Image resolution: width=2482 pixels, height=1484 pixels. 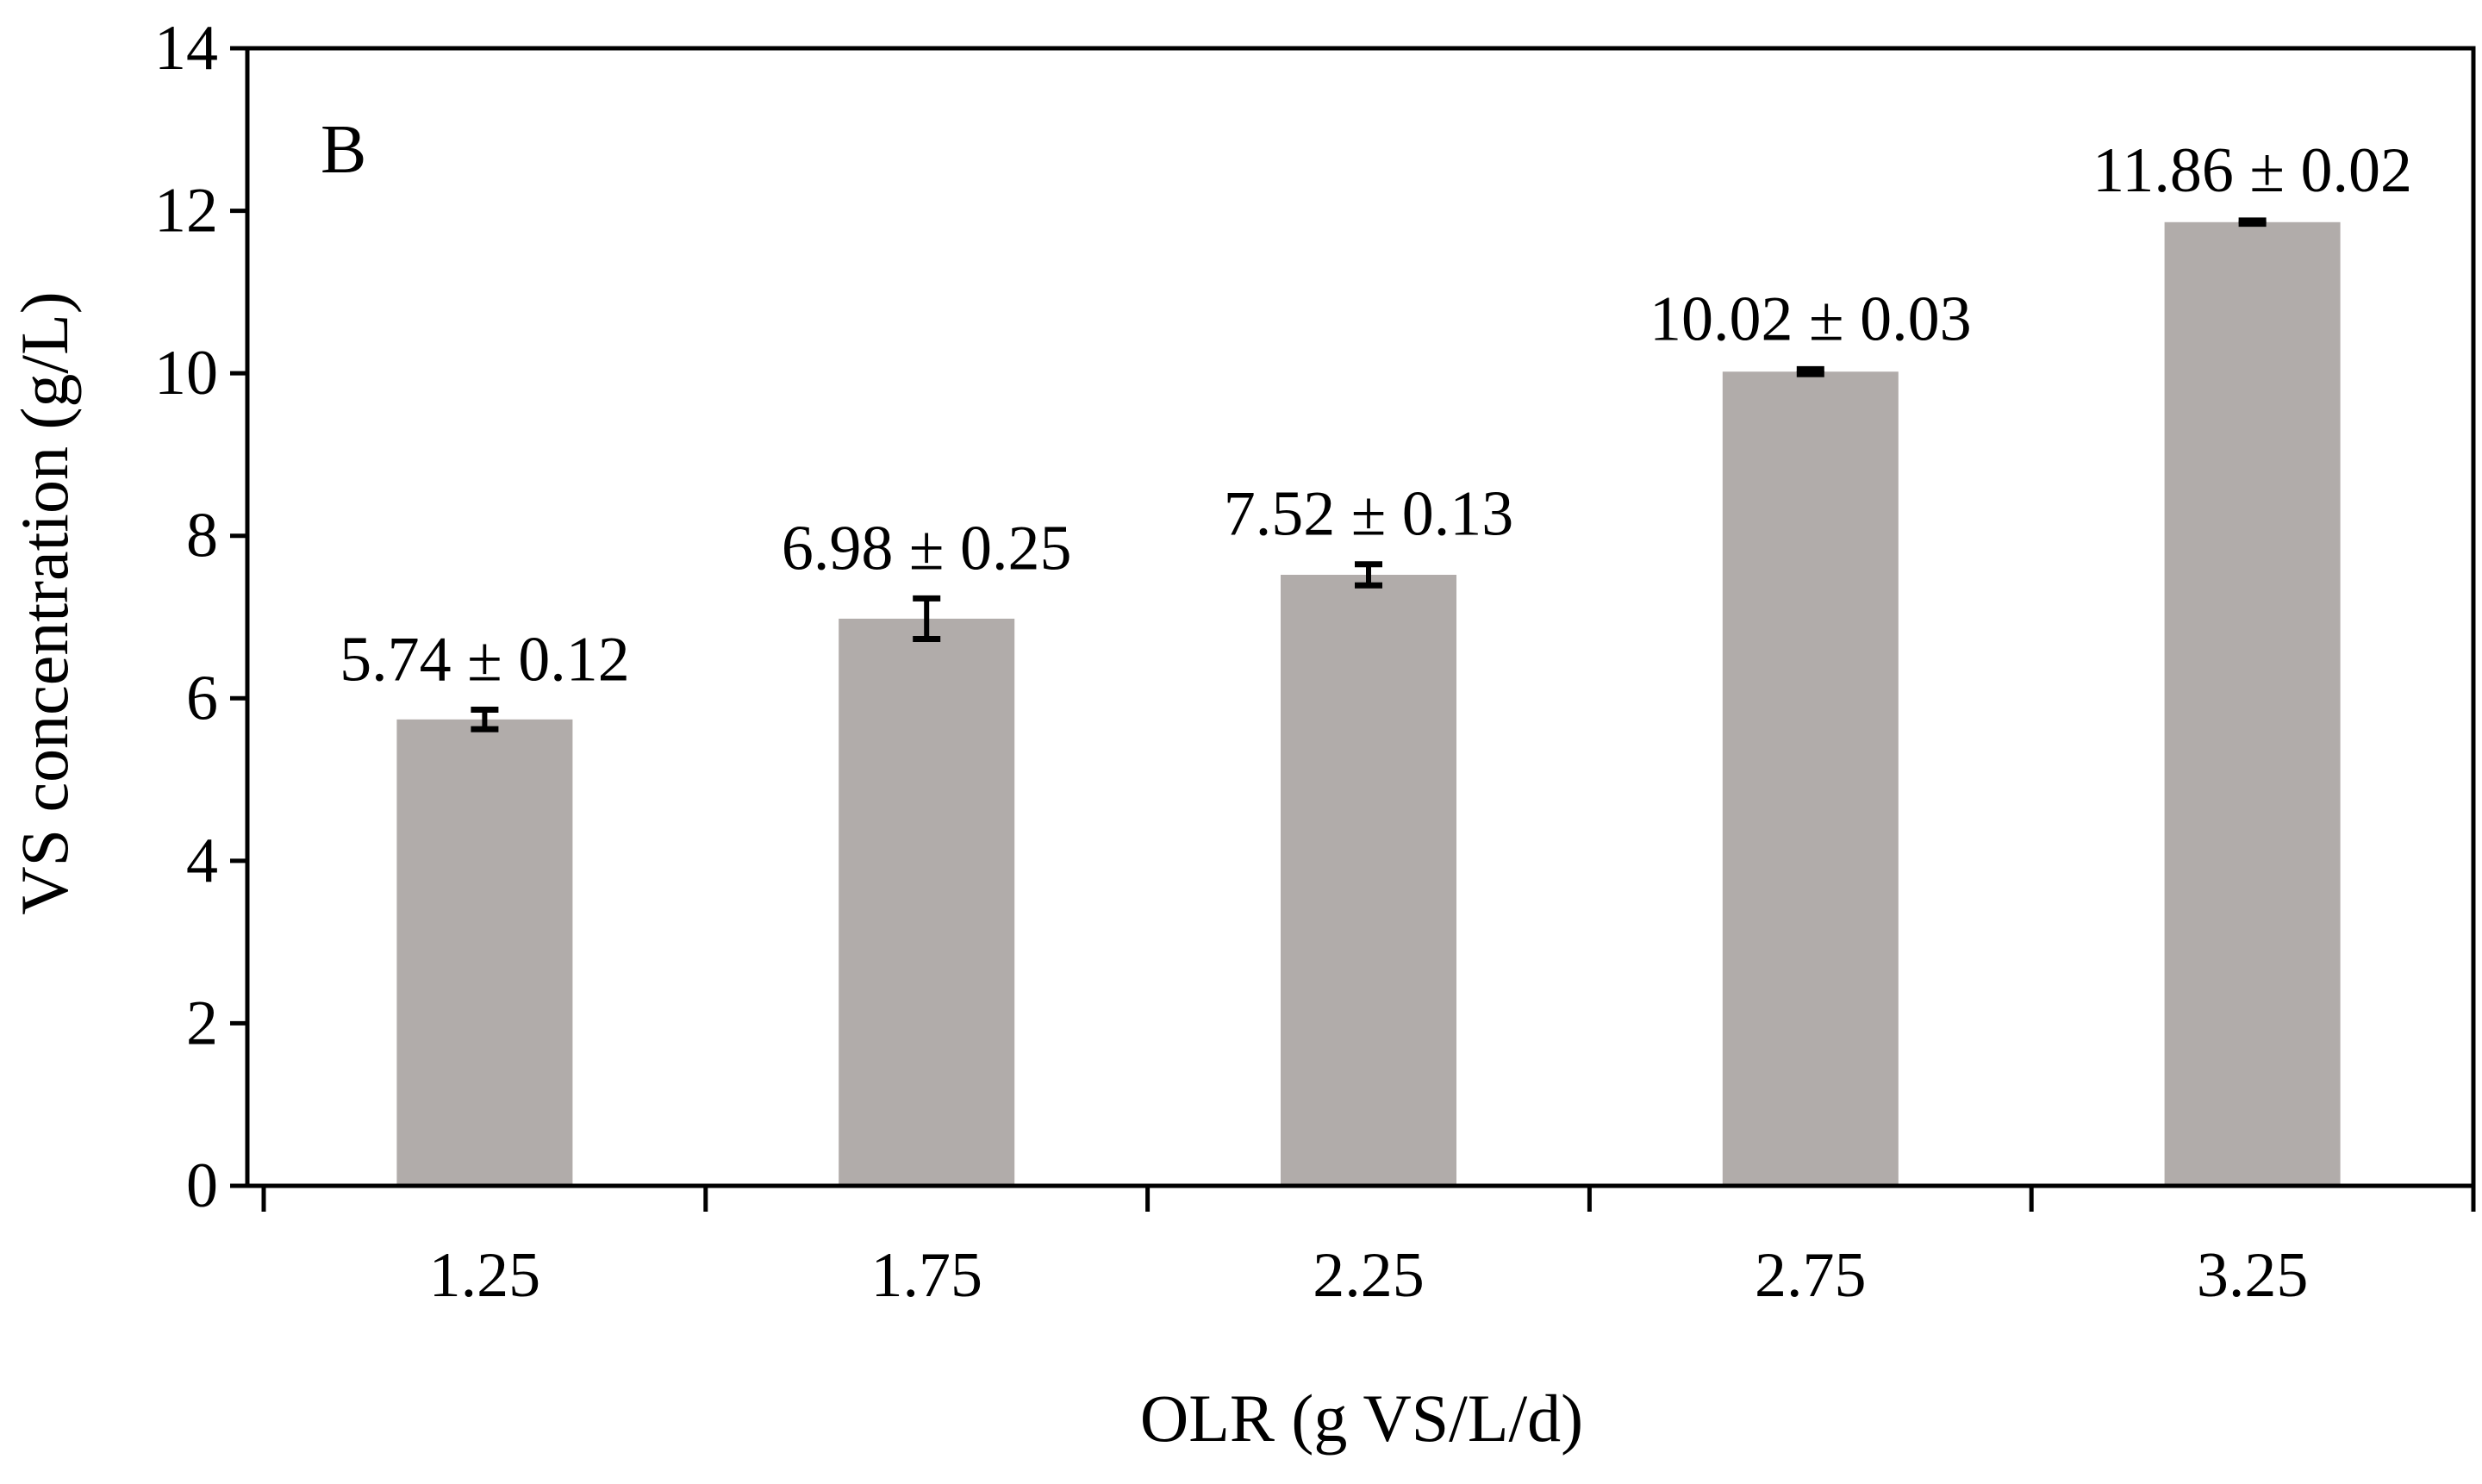 What do you see at coordinates (2253, 1276) in the screenshot?
I see `x-tick-label-3.25: 3.25` at bounding box center [2253, 1276].